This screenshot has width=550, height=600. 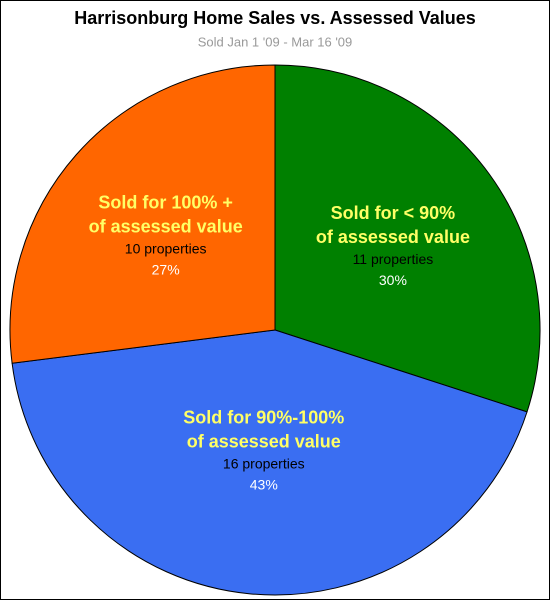 What do you see at coordinates (263, 417) in the screenshot?
I see `slice-category: Sold for 90%-100%` at bounding box center [263, 417].